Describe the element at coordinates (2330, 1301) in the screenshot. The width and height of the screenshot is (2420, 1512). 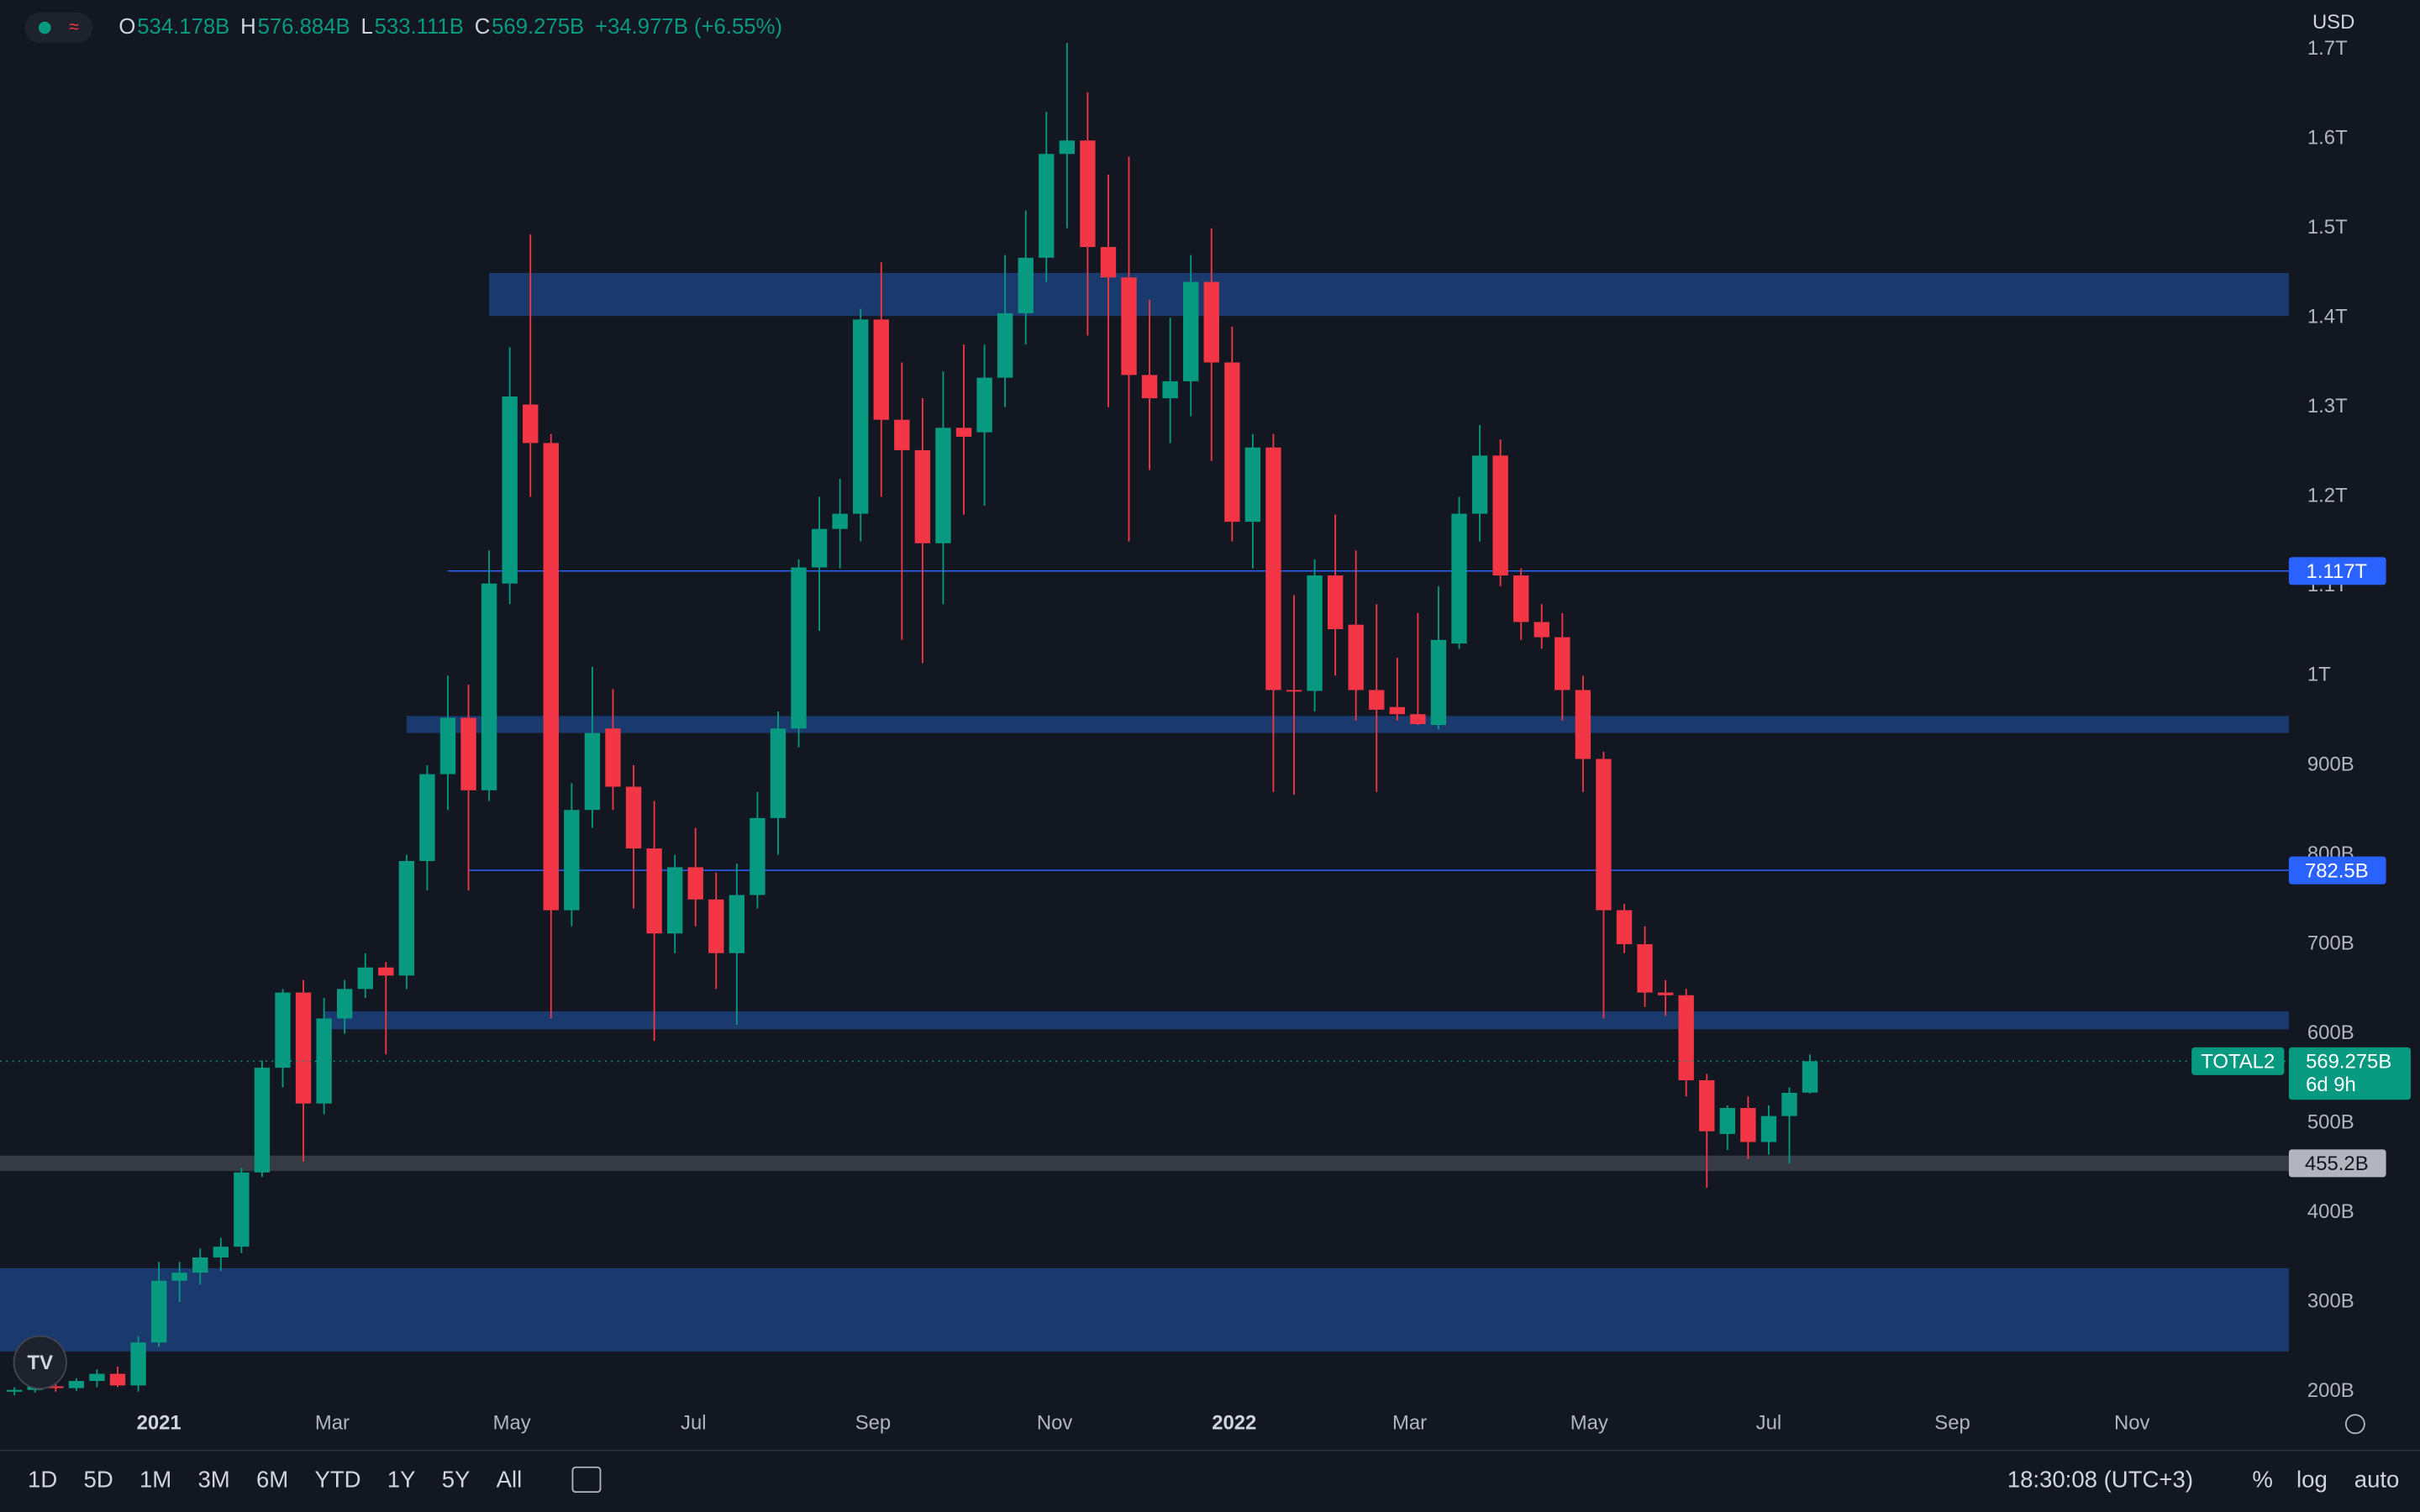
I see `y-tick-label: 300B` at that location.